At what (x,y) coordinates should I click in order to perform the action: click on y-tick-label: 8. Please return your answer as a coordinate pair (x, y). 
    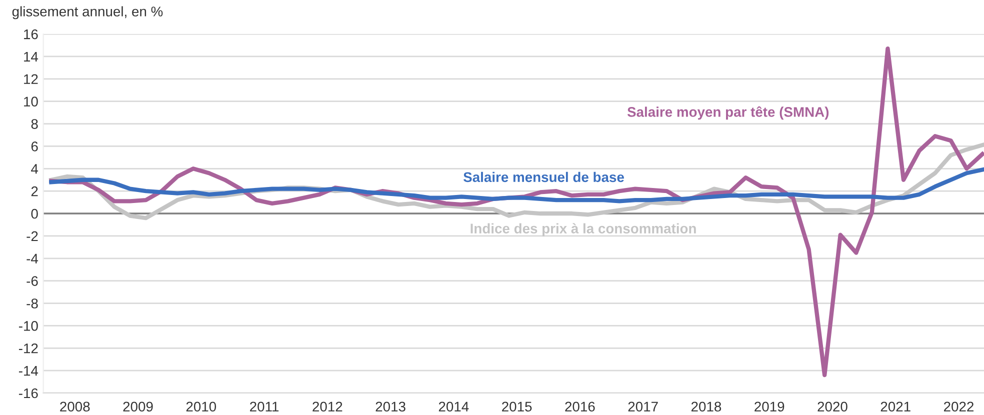
    Looking at the image, I should click on (34, 124).